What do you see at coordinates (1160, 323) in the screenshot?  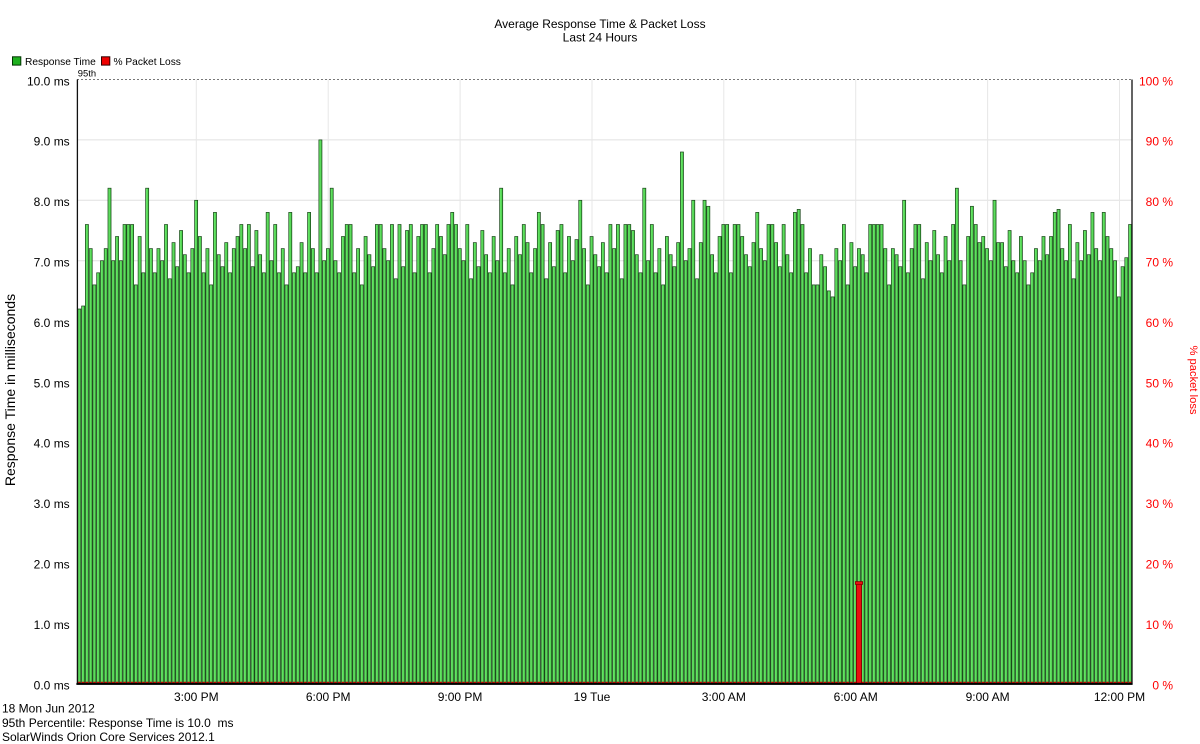 I see `svg-text: 60 %` at bounding box center [1160, 323].